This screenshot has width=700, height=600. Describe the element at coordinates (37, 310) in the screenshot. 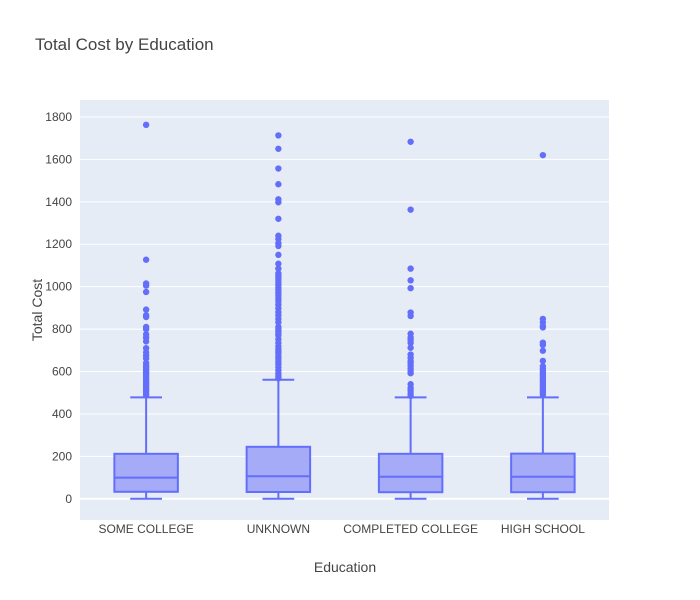

I see `y-axis-title: Total Cost` at that location.